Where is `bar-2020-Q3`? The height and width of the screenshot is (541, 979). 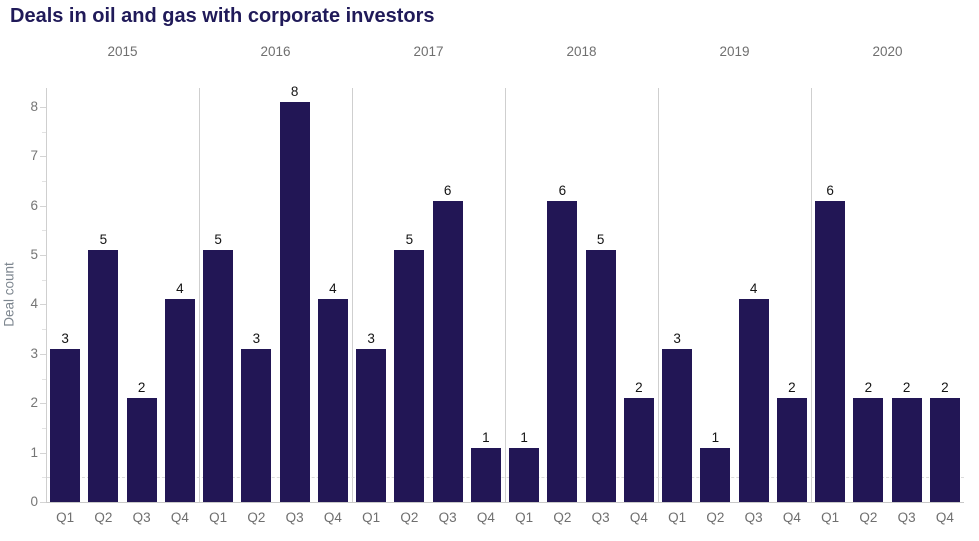 bar-2020-Q3 is located at coordinates (907, 450).